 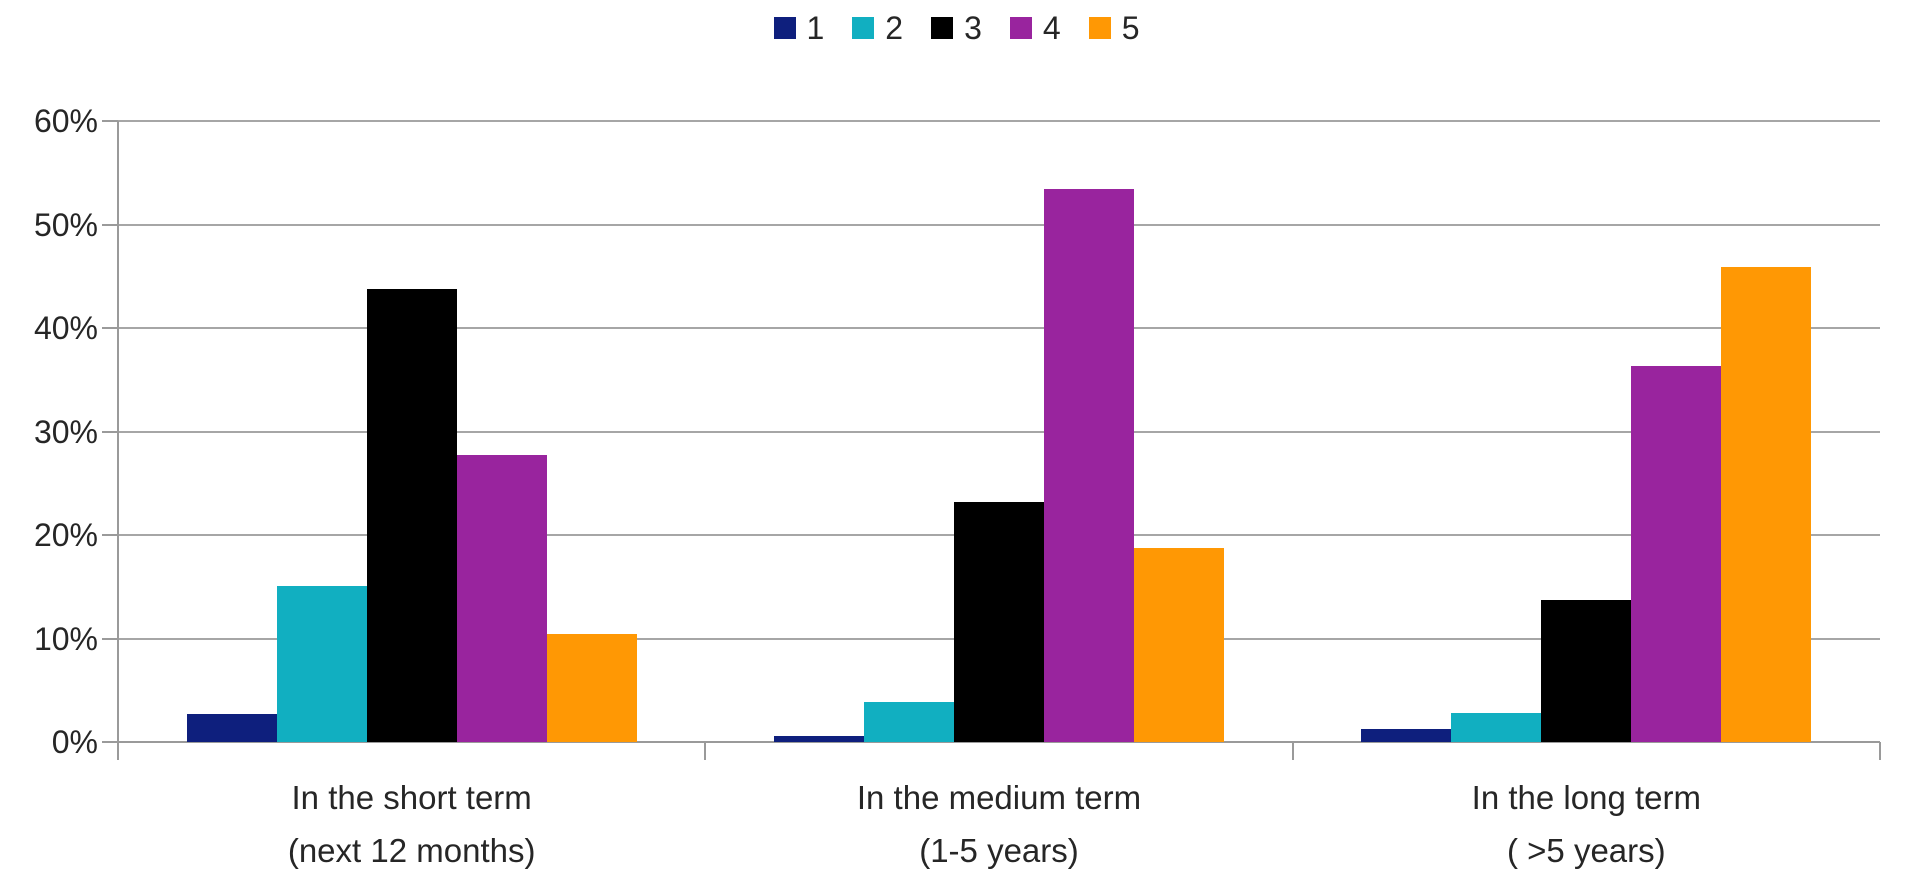 What do you see at coordinates (1051, 28) in the screenshot?
I see `legend-label: 4` at bounding box center [1051, 28].